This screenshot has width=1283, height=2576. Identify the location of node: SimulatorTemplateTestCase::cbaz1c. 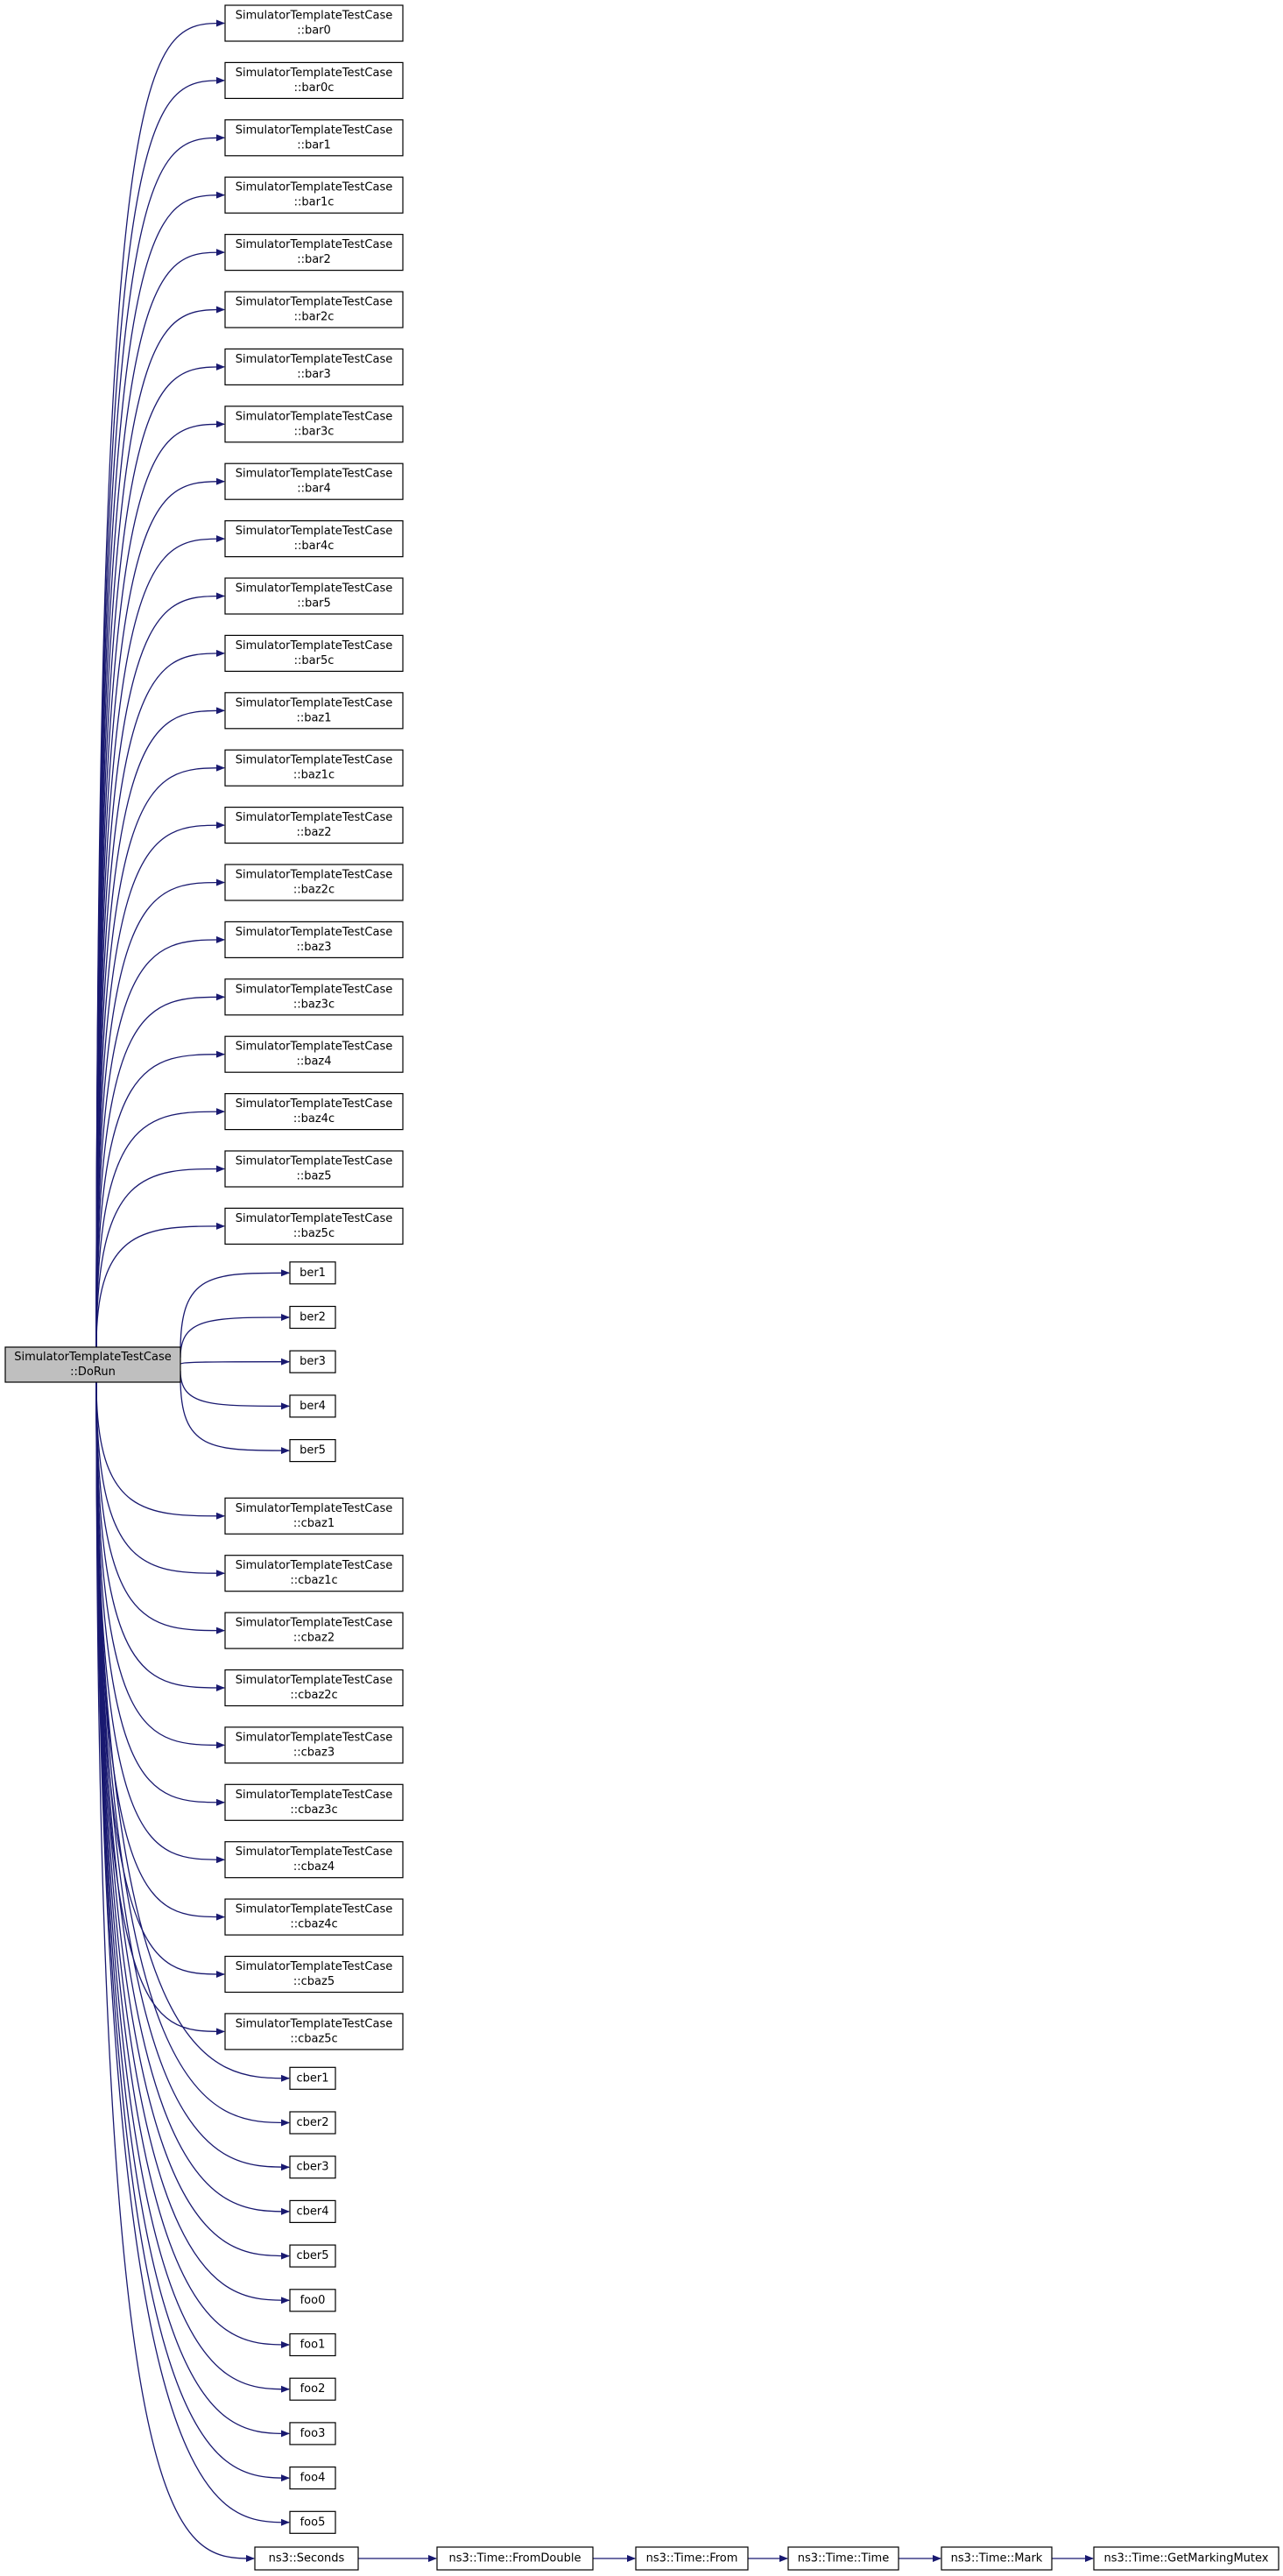
(314, 1574).